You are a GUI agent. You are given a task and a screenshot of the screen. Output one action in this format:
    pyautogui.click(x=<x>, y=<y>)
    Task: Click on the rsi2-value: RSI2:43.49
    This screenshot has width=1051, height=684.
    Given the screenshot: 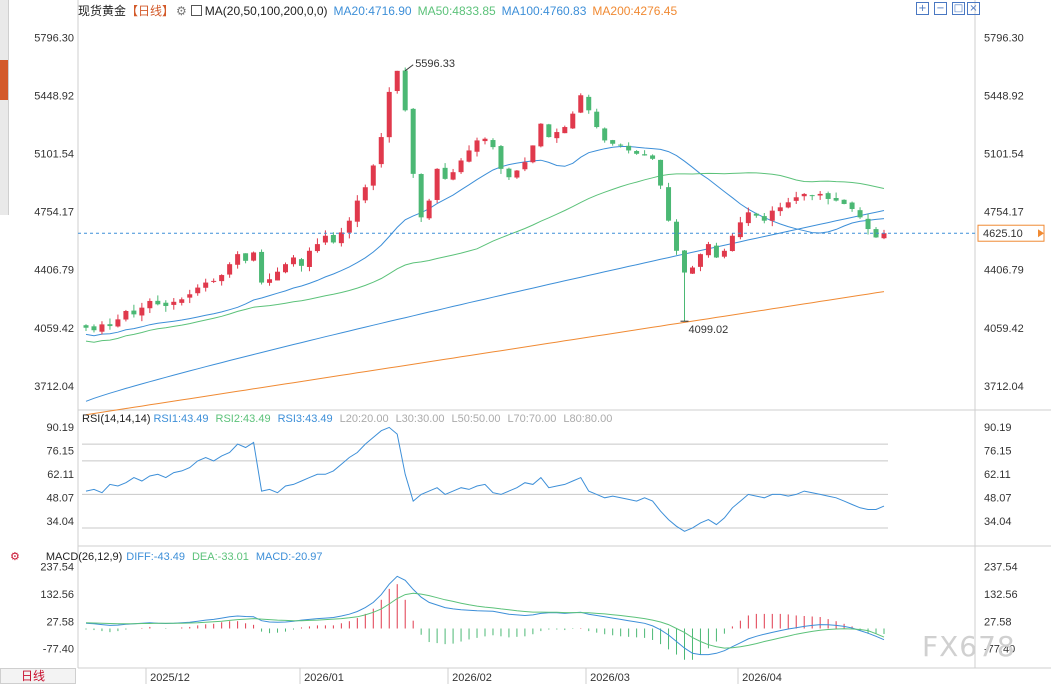 What is the action you would take?
    pyautogui.click(x=243, y=419)
    